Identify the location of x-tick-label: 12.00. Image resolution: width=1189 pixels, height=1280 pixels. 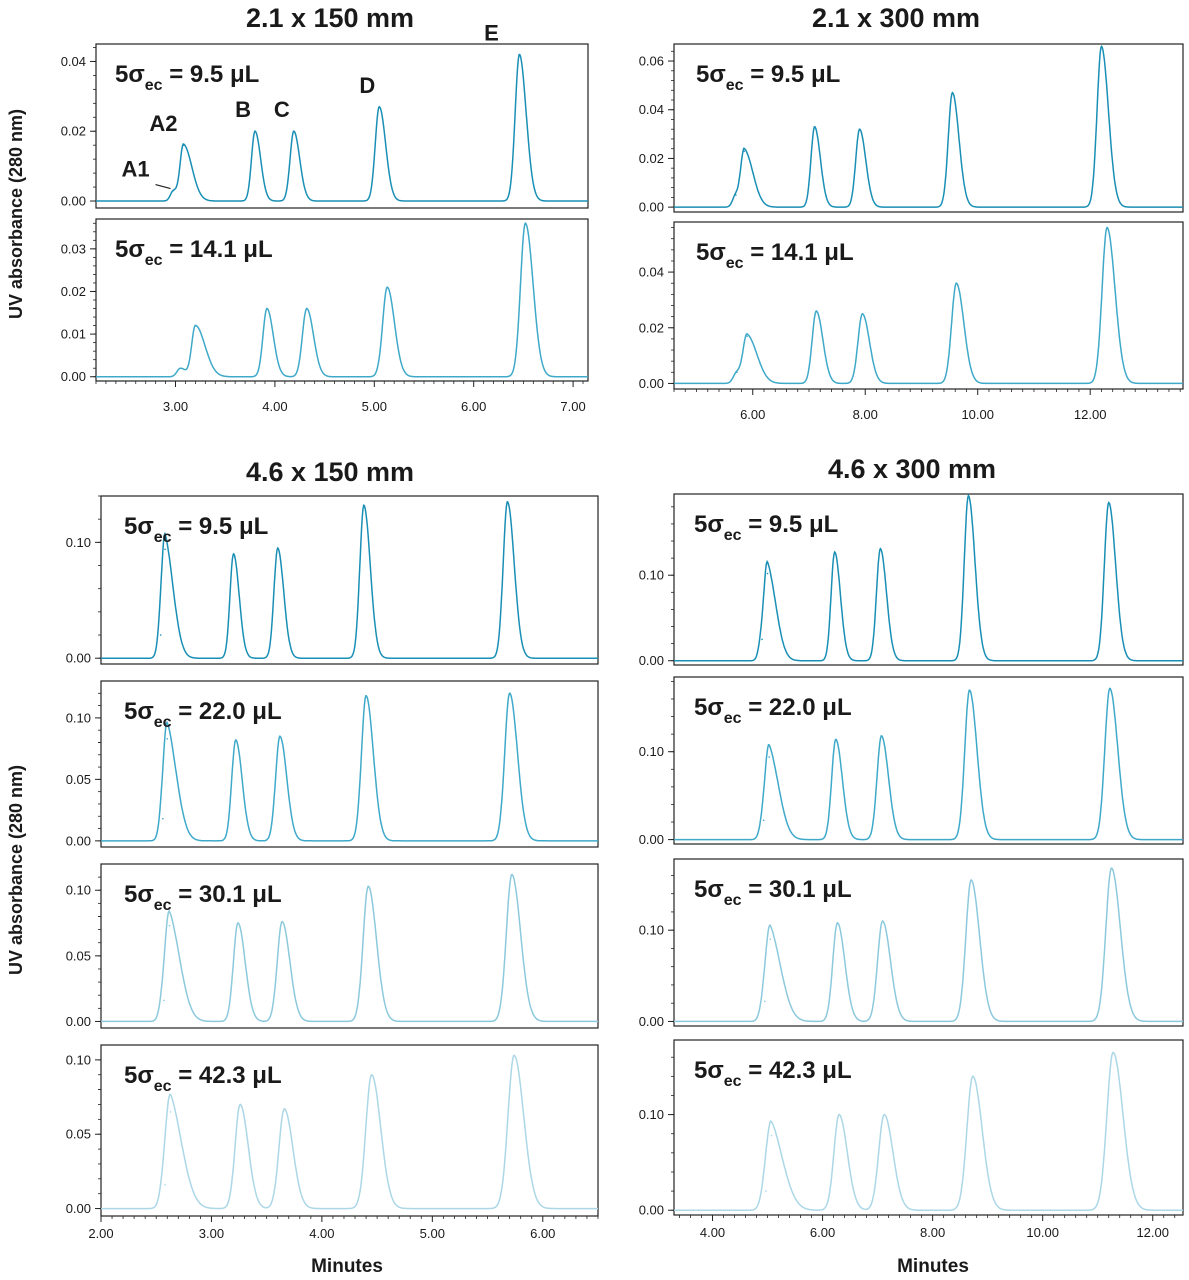
(1090, 414).